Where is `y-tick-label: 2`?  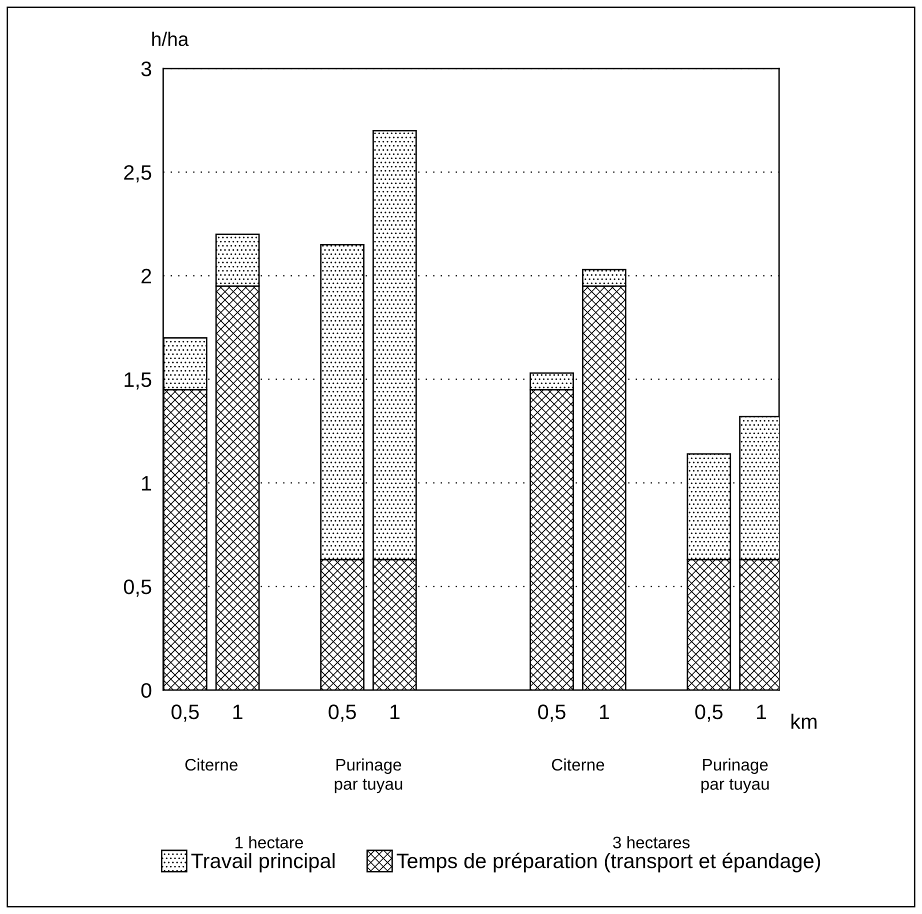 y-tick-label: 2 is located at coordinates (147, 276).